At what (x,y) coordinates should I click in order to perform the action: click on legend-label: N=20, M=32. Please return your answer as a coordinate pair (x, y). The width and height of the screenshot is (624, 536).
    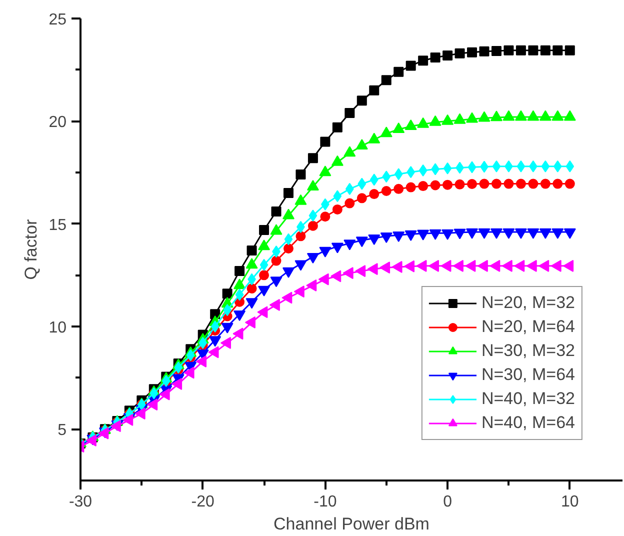
    Looking at the image, I should click on (528, 303).